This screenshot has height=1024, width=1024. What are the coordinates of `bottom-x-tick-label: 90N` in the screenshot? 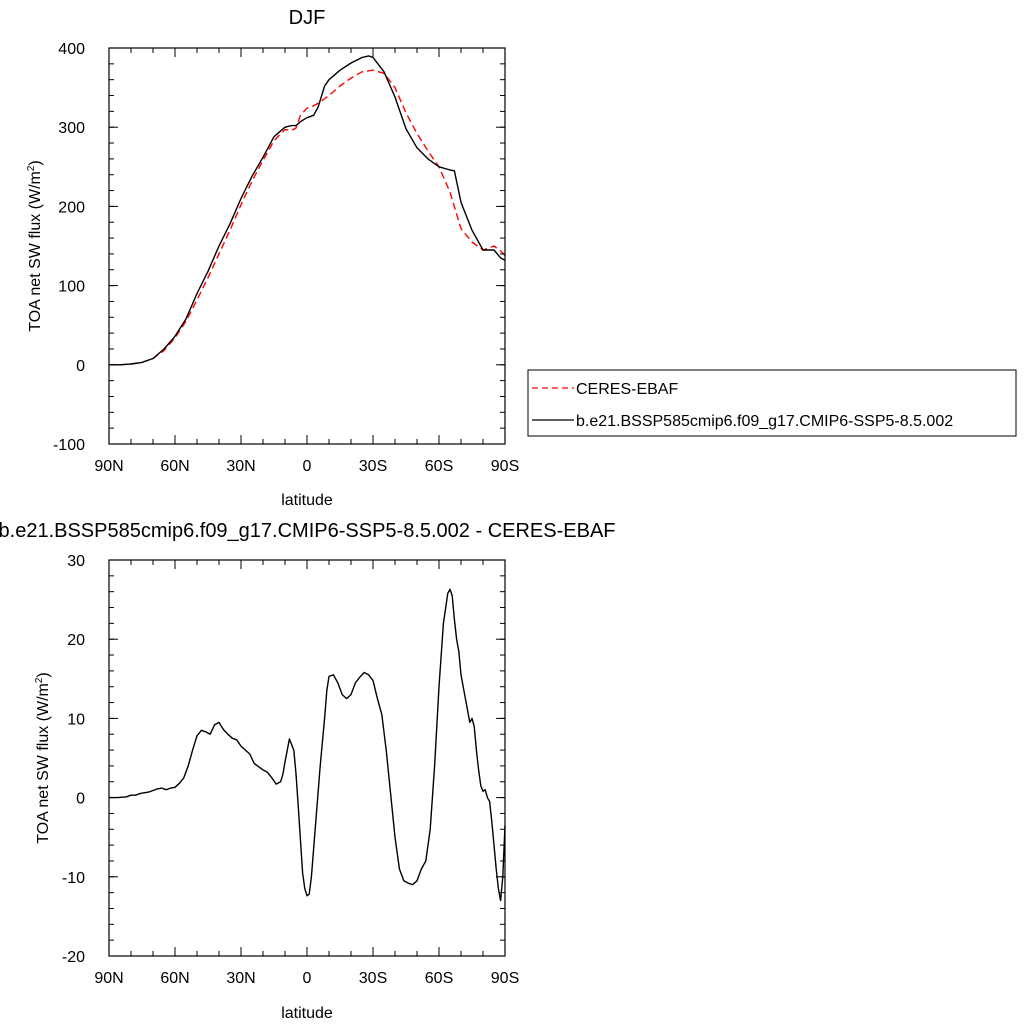 It's located at (108, 978).